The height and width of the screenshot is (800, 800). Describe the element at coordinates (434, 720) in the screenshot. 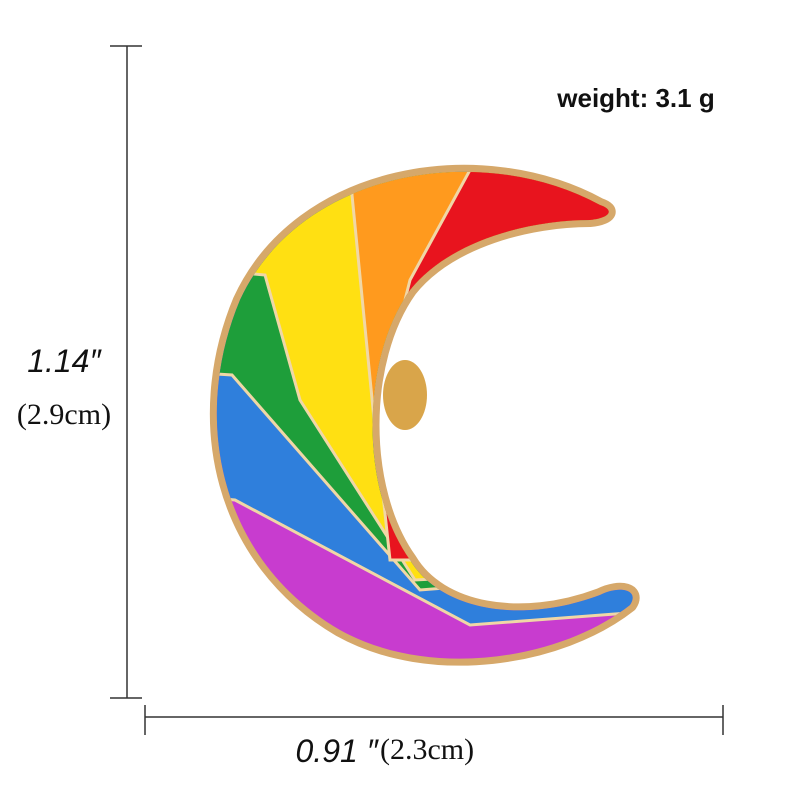

I see `width-dimension` at that location.